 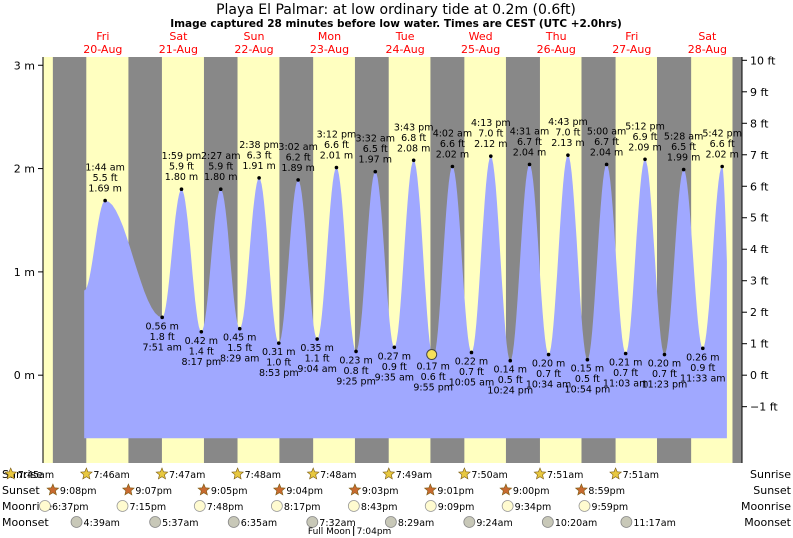 I want to click on sunrise-time: 7:51am, so click(x=641, y=475).